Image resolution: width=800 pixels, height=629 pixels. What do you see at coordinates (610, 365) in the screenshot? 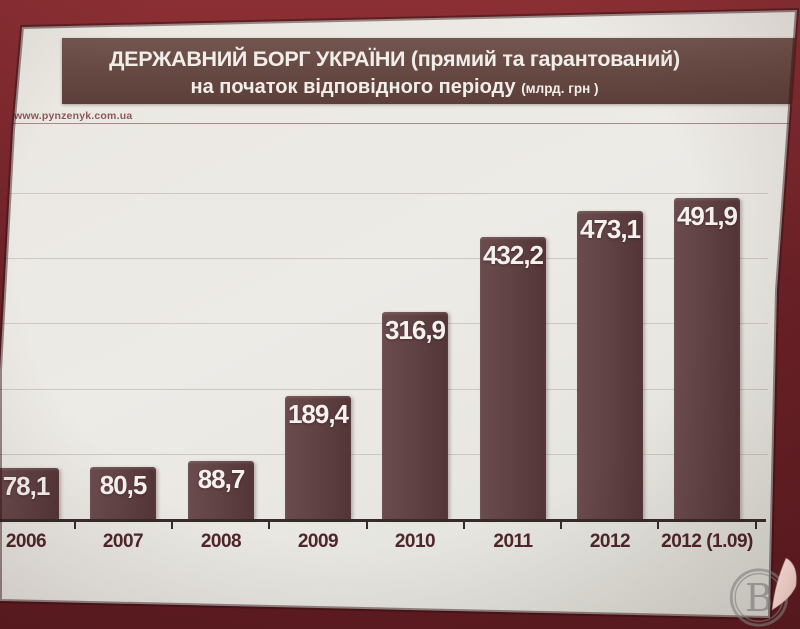
I see `bar-2012: 473,1` at bounding box center [610, 365].